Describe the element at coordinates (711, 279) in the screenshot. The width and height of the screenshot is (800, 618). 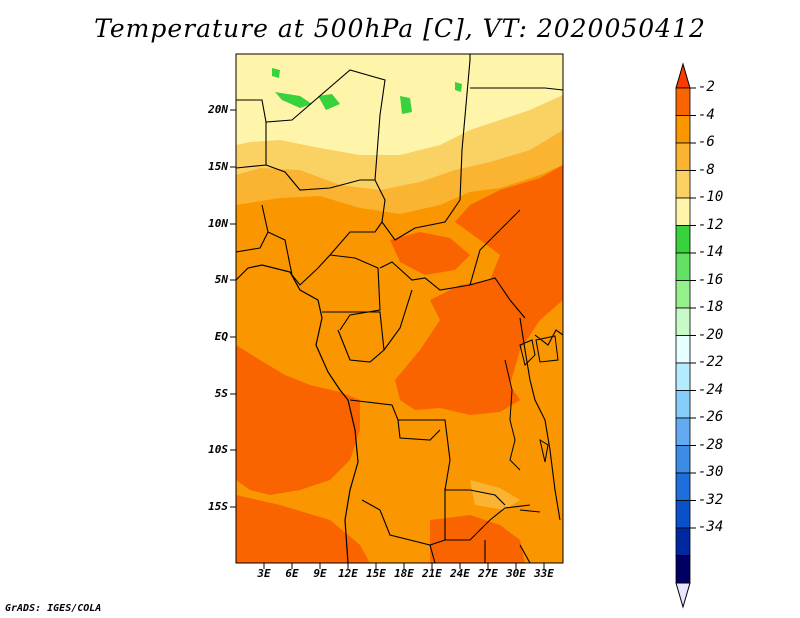
I see `colorbar-label: -16` at that location.